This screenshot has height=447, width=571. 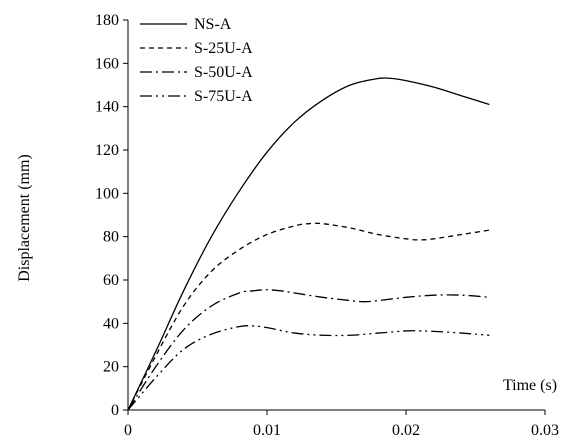 What do you see at coordinates (545, 430) in the screenshot?
I see `x-tick-label: 0.03` at bounding box center [545, 430].